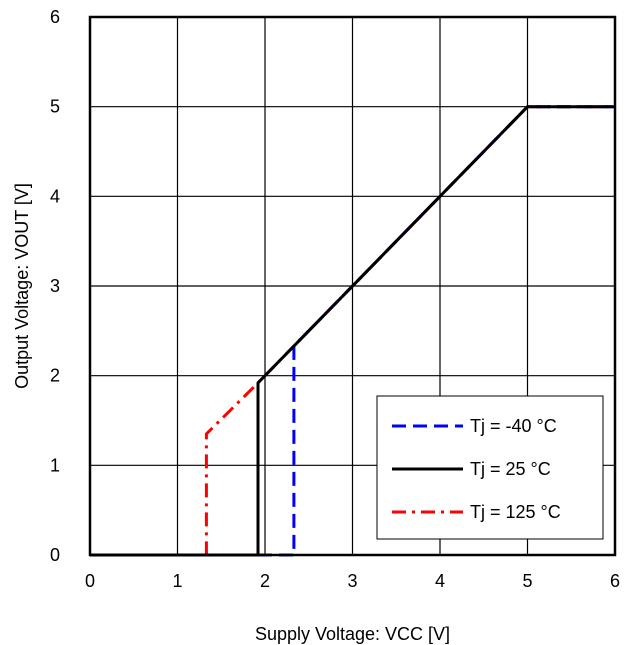  I want to click on y-tick-labels: 0 1 2 3 4 5 6, so click(55, 286).